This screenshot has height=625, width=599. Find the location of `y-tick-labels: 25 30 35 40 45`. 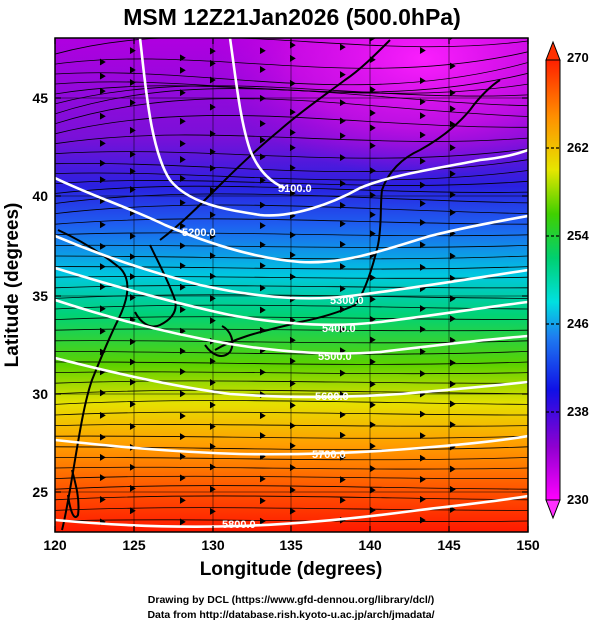

y-tick-labels: 25 30 35 40 45 is located at coordinates (40, 295).